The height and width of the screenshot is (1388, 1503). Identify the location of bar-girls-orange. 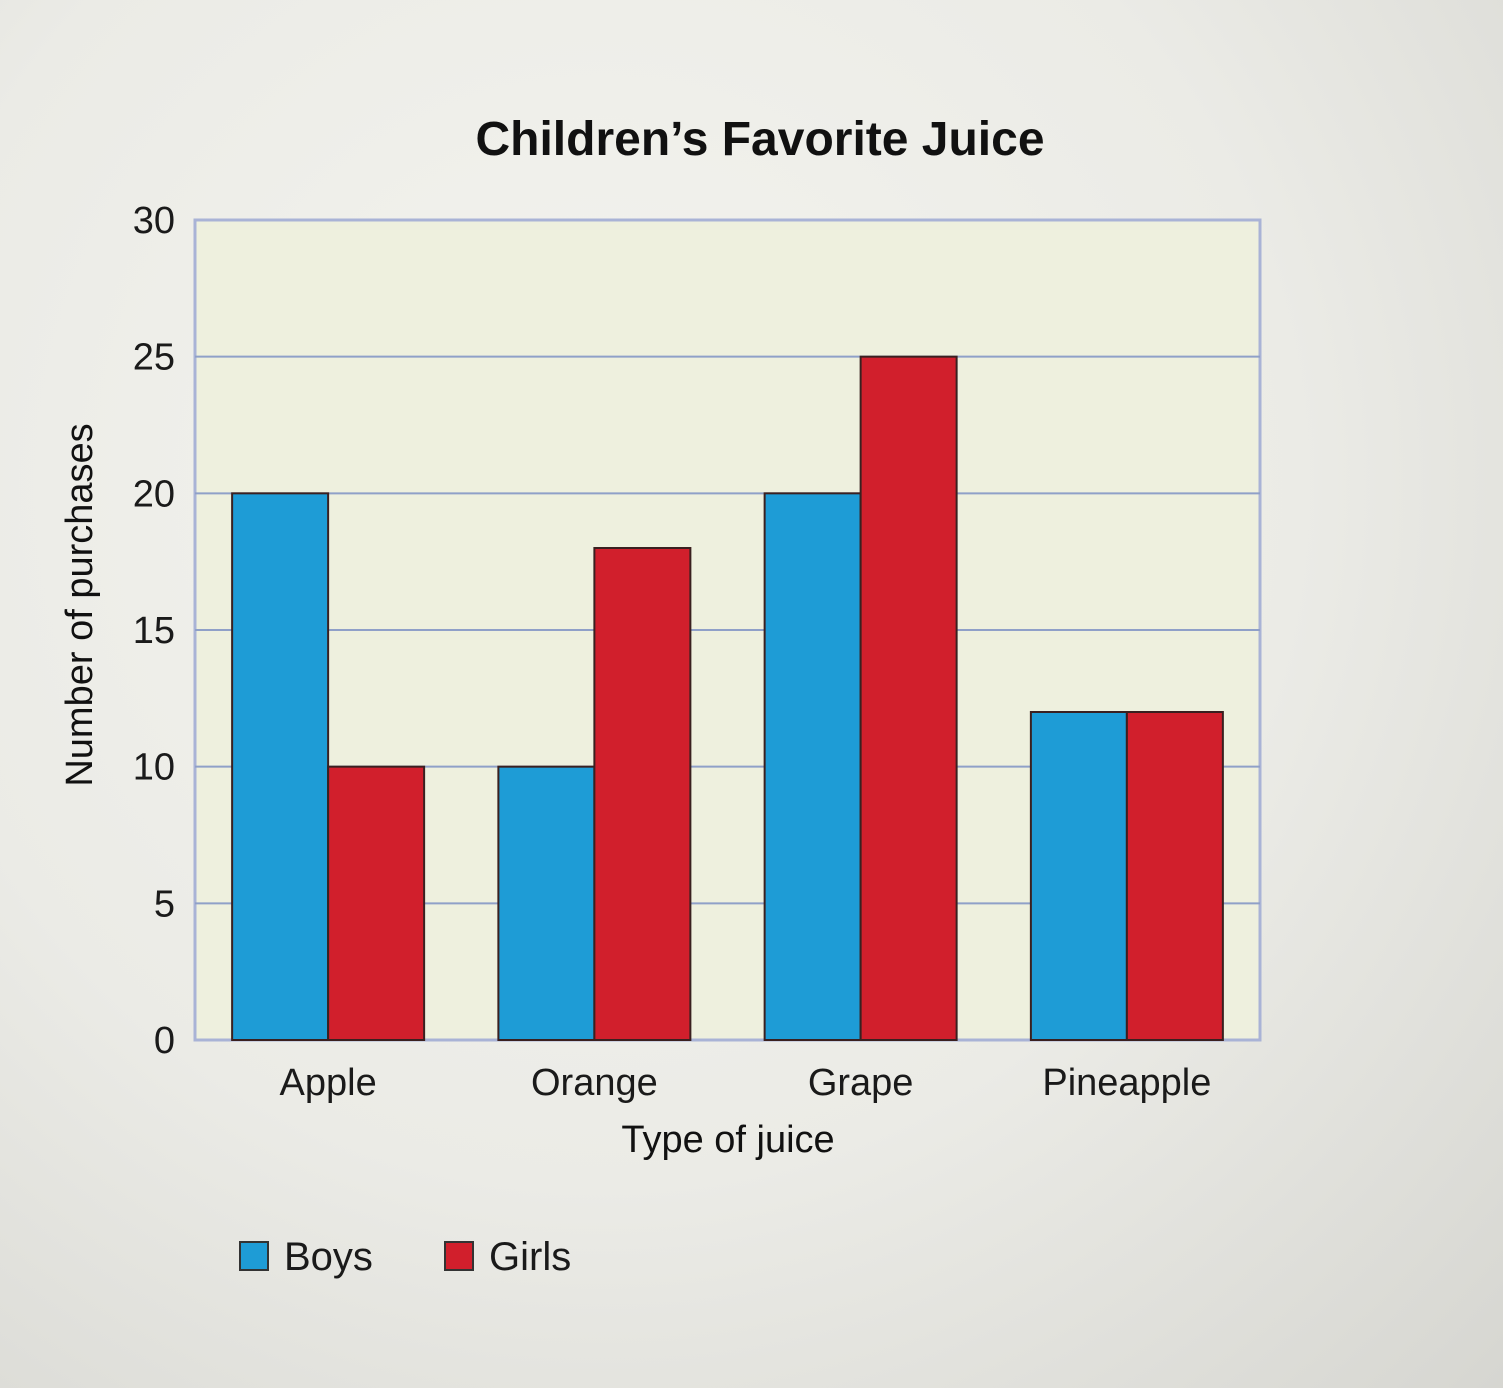
(642, 794).